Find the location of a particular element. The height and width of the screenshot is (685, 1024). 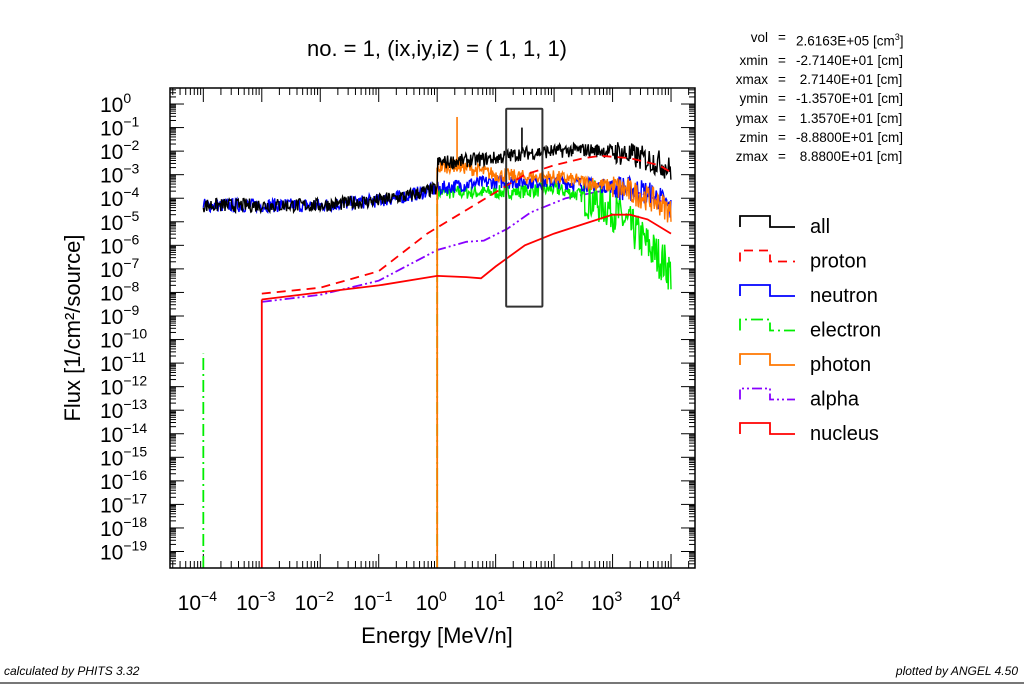

x-axis-label: Energy [MeV/n] is located at coordinates (437, 635).